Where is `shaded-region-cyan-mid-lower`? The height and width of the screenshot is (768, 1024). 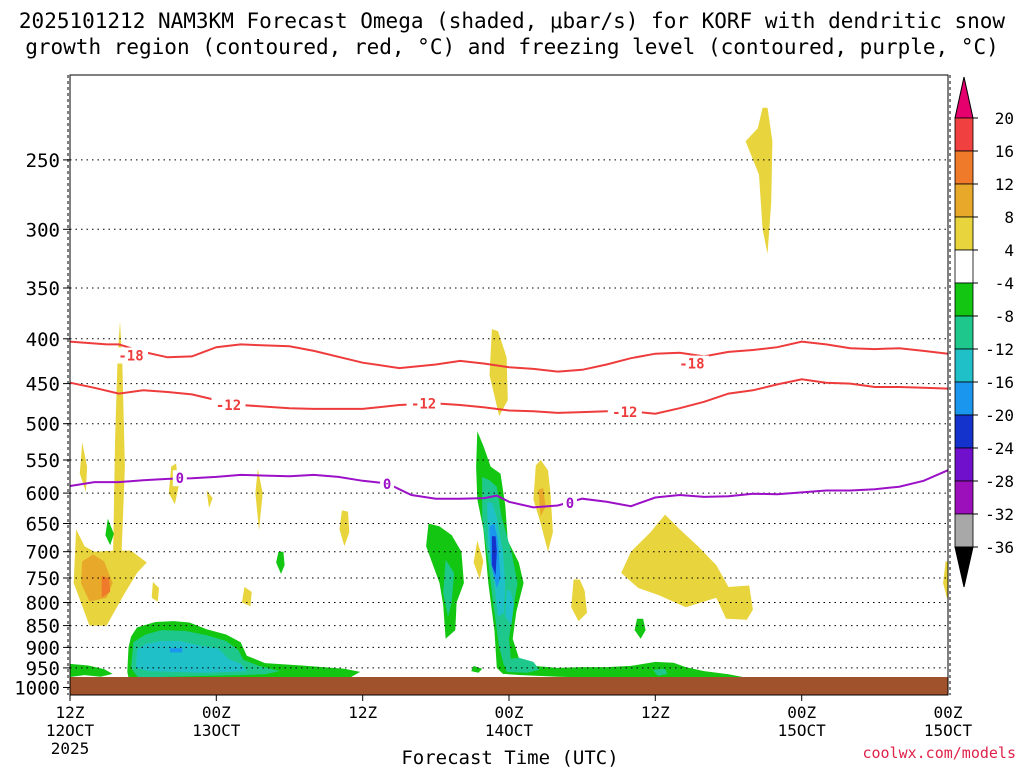
shaded-region-cyan-mid-lower is located at coordinates (509, 607).